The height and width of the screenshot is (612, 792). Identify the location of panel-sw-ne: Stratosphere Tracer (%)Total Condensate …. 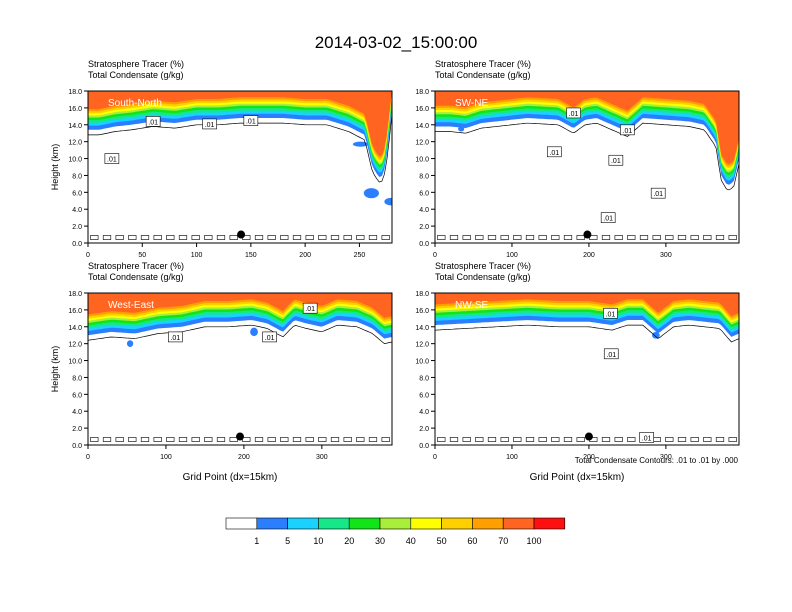
(577, 159).